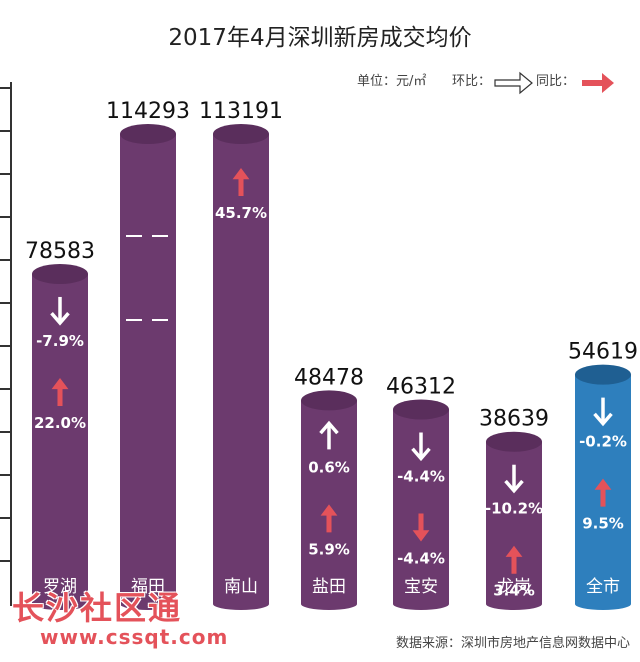  I want to click on category-label: 龙岗, so click(514, 587).